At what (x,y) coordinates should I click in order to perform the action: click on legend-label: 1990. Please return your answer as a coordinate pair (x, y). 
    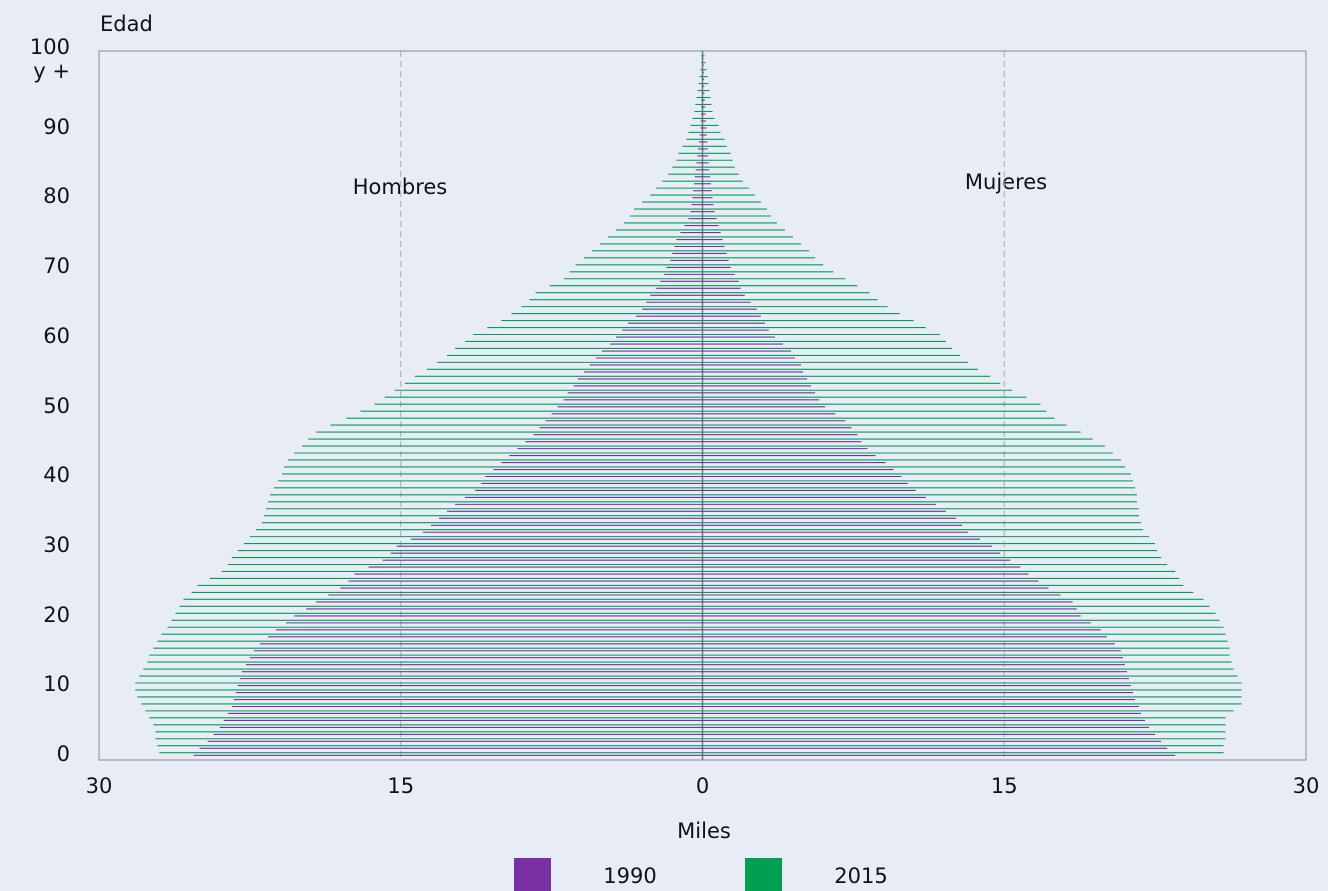
    Looking at the image, I should click on (629, 876).